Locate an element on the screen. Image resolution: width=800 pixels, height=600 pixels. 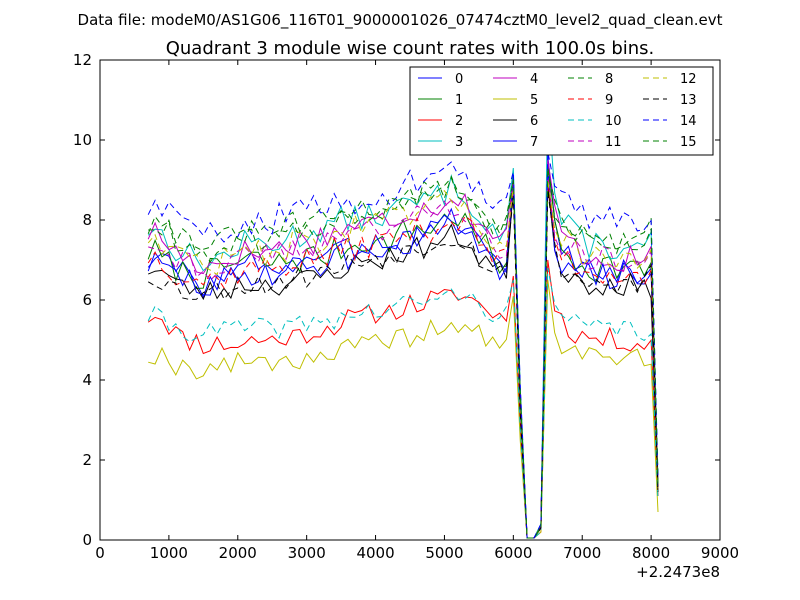
x-tick-label: 9000 is located at coordinates (720, 553).